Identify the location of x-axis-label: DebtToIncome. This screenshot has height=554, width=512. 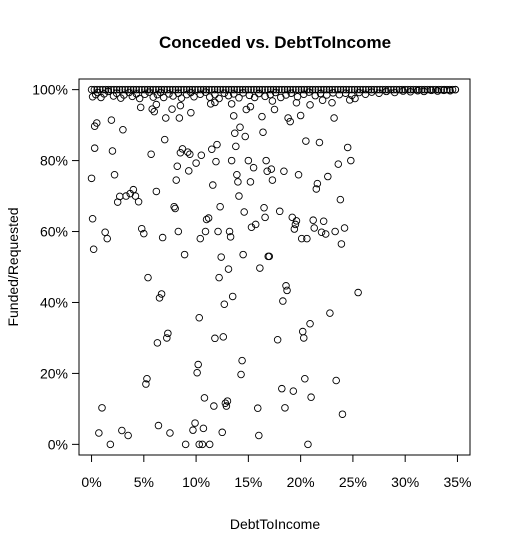
(275, 524).